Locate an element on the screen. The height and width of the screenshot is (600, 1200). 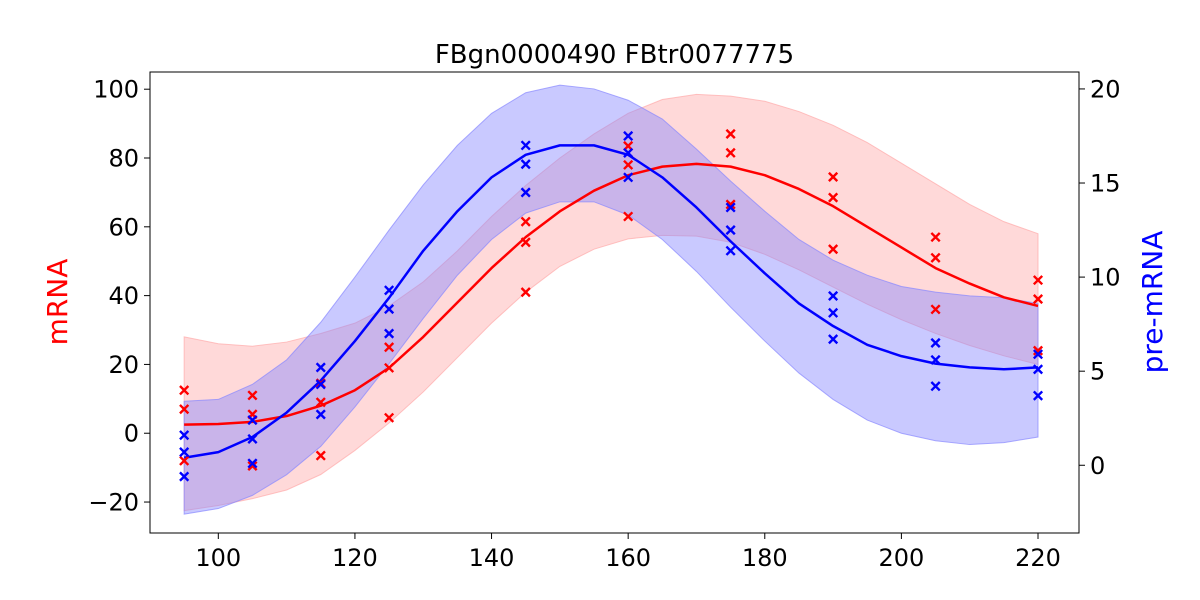
right-y-axis: 0 5 10 15 20 is located at coordinates (1100, 277).